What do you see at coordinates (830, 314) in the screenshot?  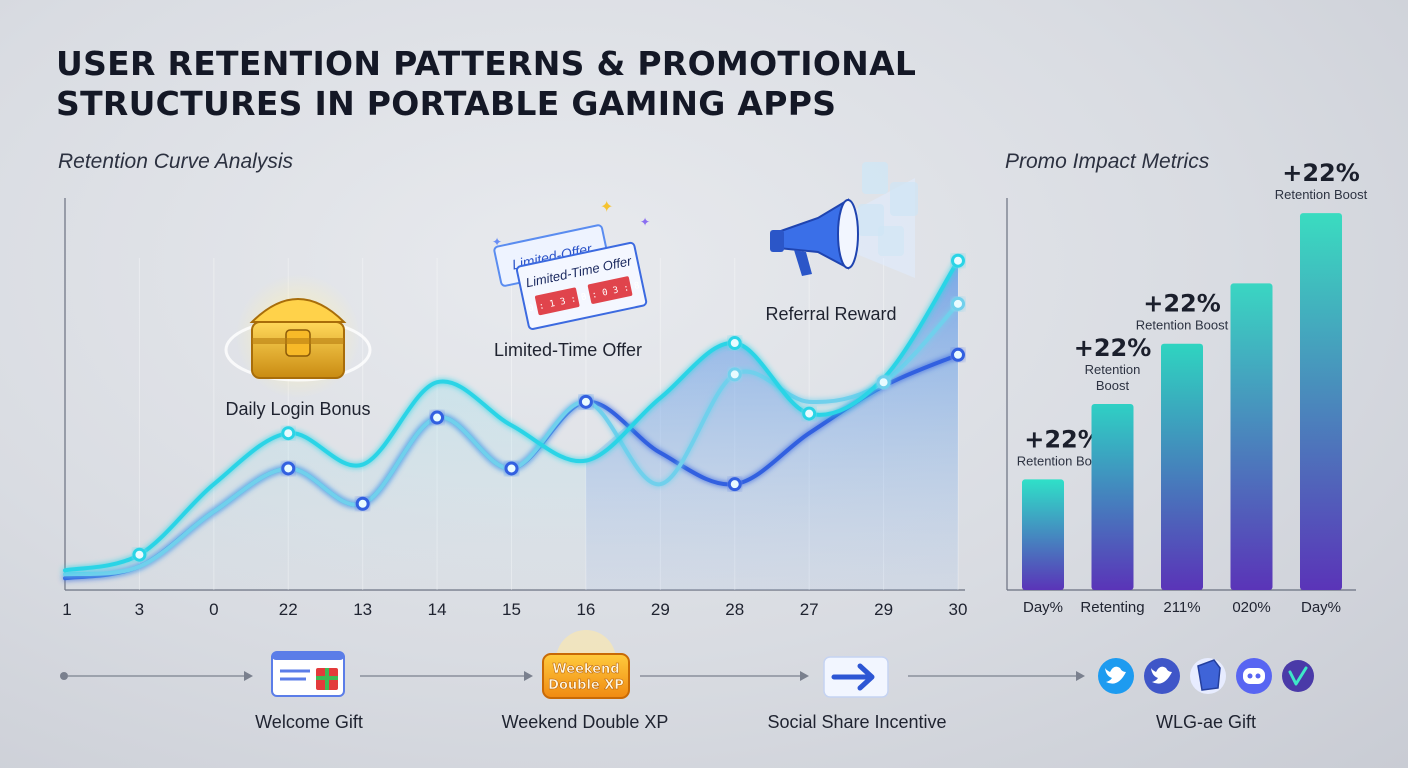 I see `referral-reward-label: Referral Reward` at bounding box center [830, 314].